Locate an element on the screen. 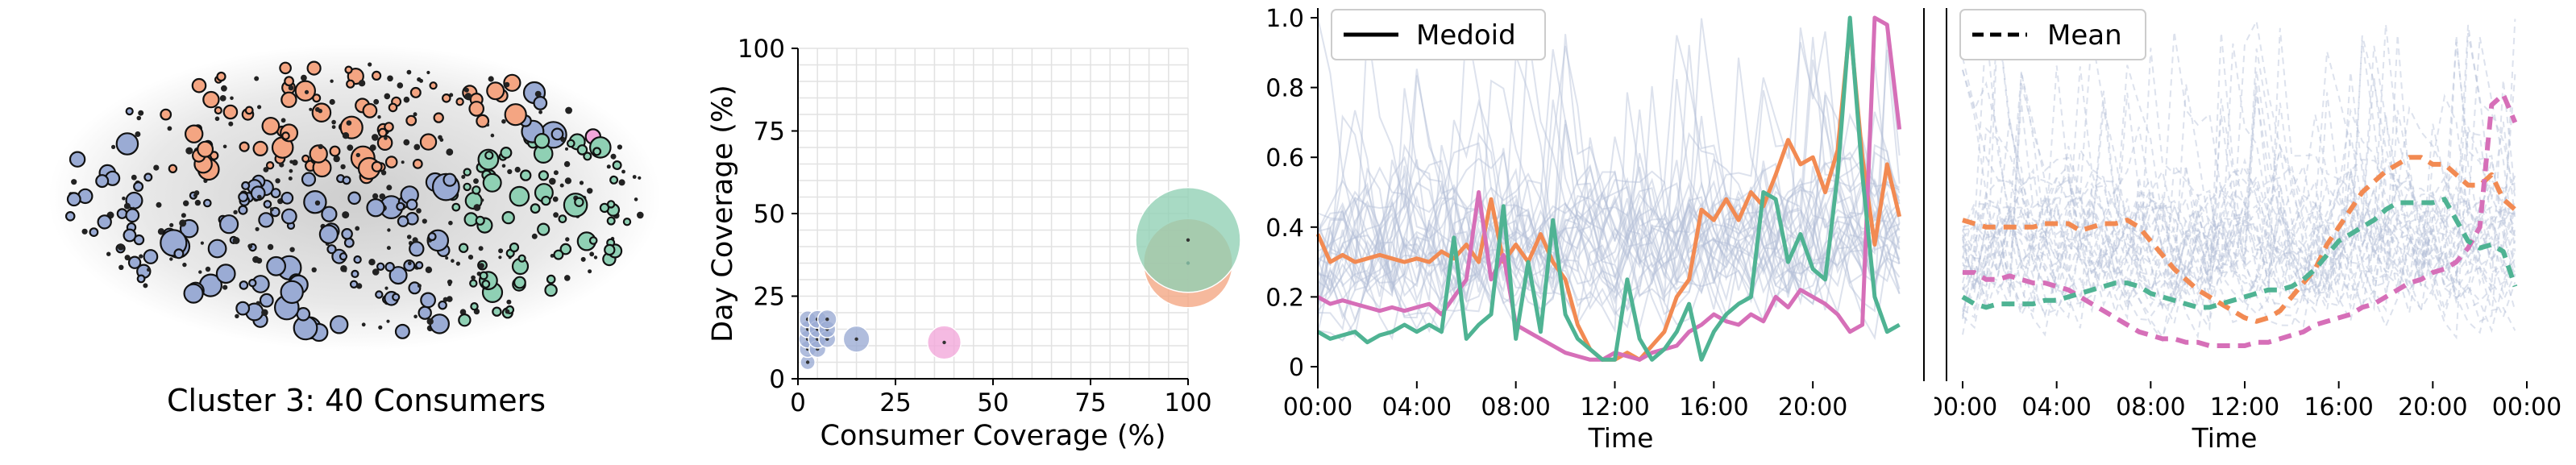 This screenshot has height=465, width=2576. y-tick-label: 25 is located at coordinates (769, 297).